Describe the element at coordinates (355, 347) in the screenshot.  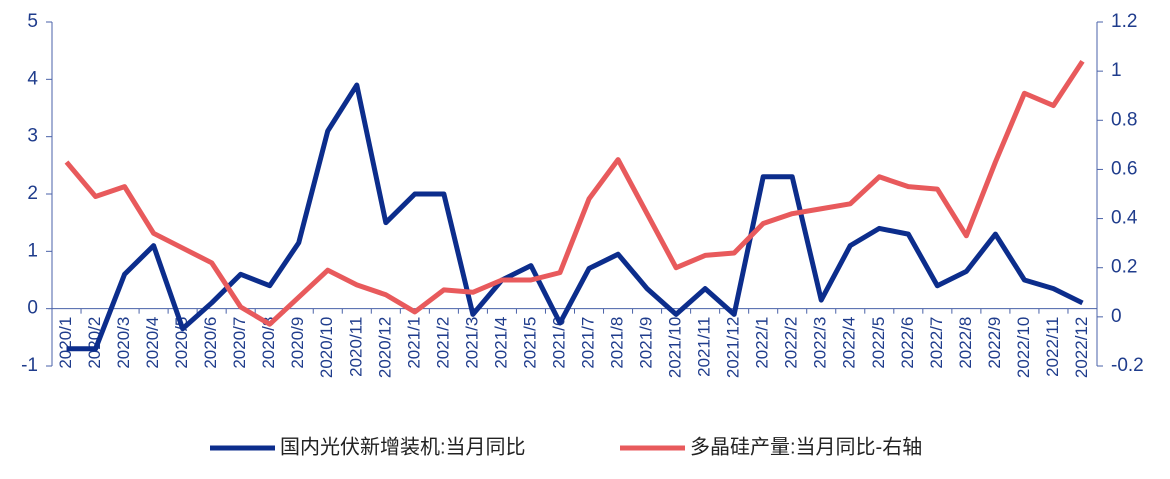
I see `x-tick-label: 2020/11` at that location.